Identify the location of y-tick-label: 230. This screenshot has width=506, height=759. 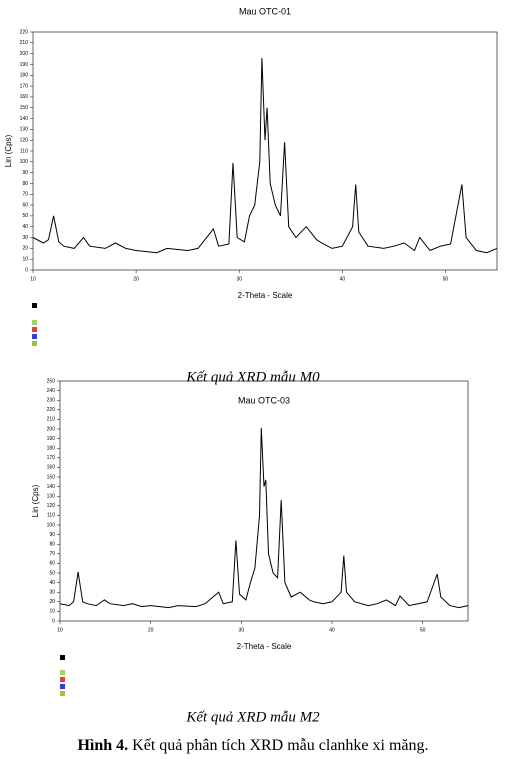
(51, 401).